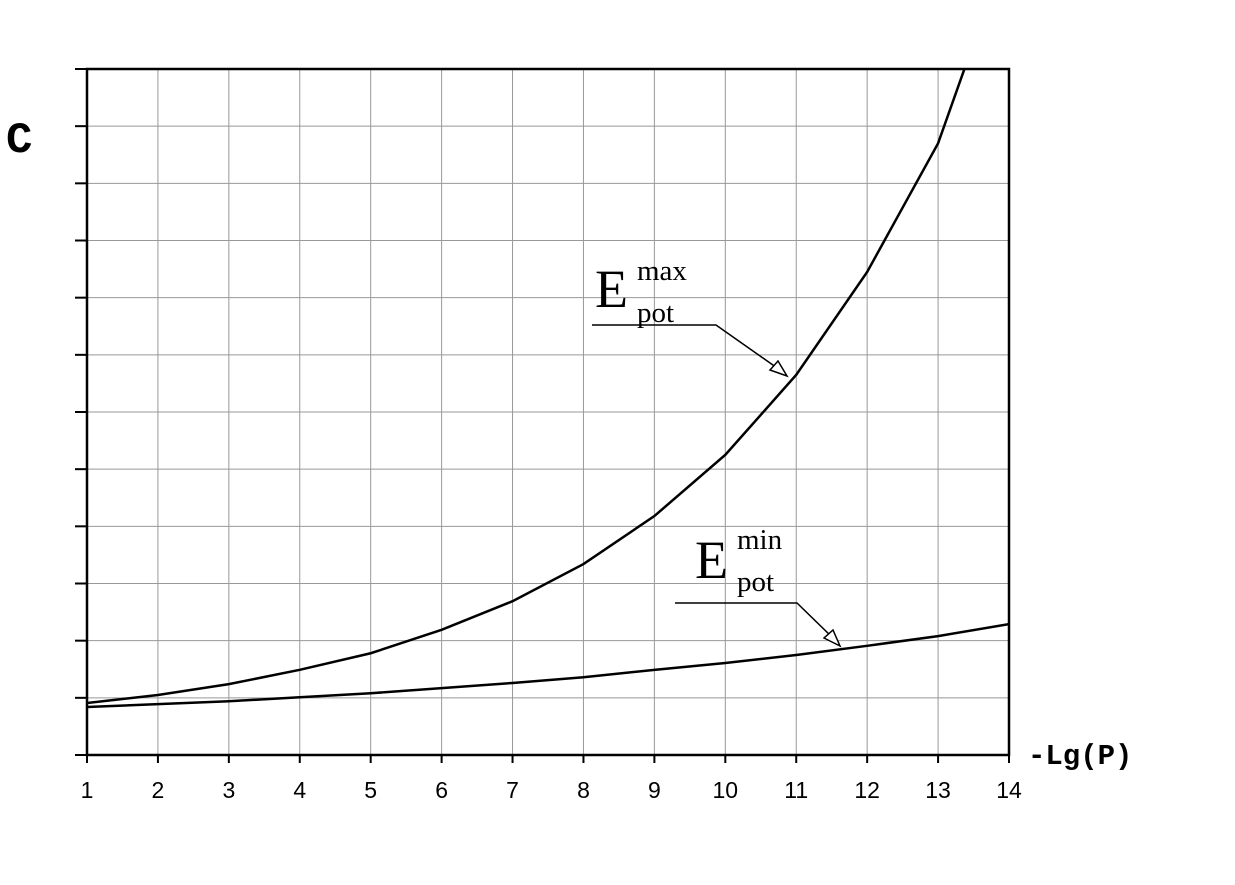 The height and width of the screenshot is (885, 1235). Describe the element at coordinates (87, 790) in the screenshot. I see `x-tick-label: 1` at that location.